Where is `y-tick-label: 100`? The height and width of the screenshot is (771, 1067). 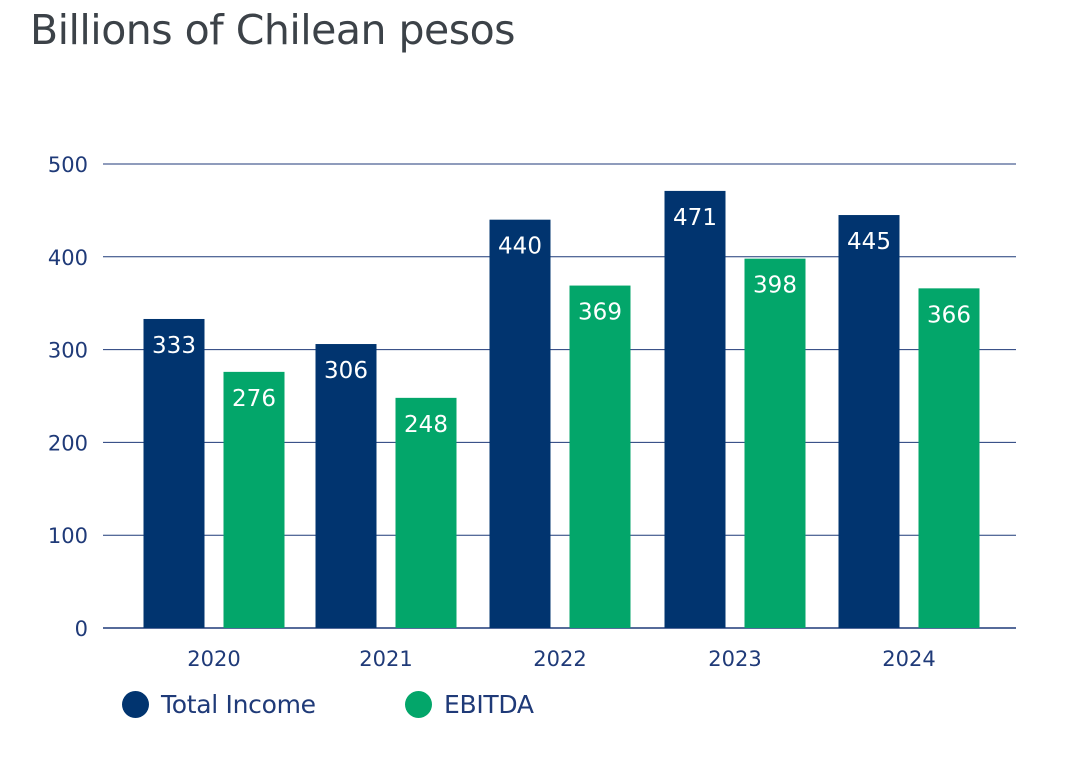
y-tick-label: 100 is located at coordinates (68, 536).